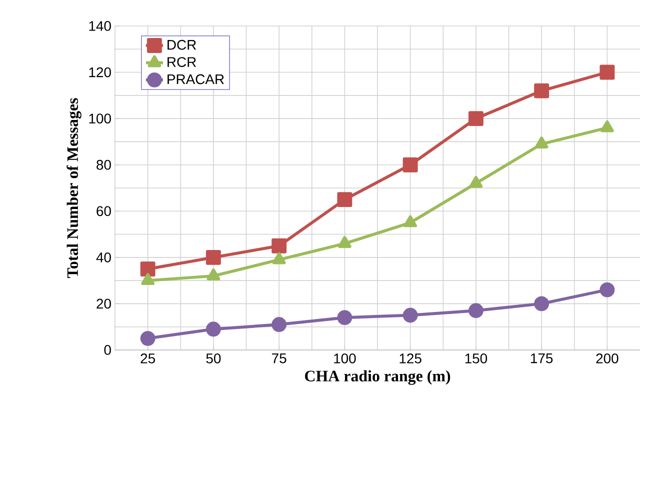 This screenshot has height=484, width=653. Describe the element at coordinates (147, 358) in the screenshot. I see `x-tick-label: 25` at that location.